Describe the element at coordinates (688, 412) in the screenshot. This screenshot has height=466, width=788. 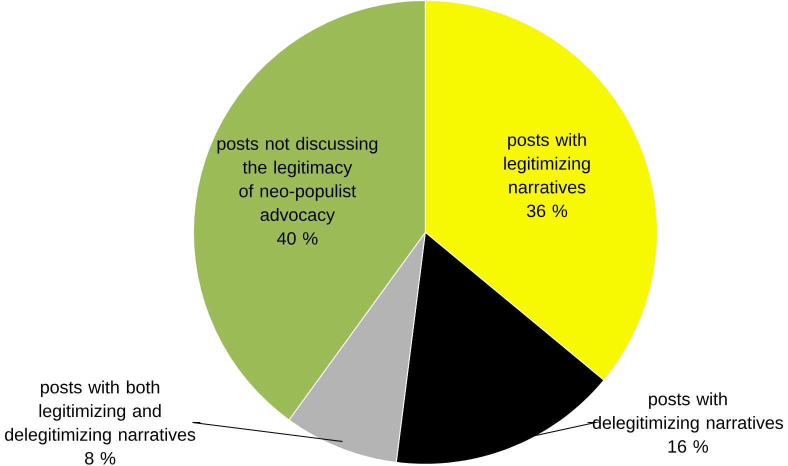
I see `slice-label: posts with delegitimizing narratives` at that location.